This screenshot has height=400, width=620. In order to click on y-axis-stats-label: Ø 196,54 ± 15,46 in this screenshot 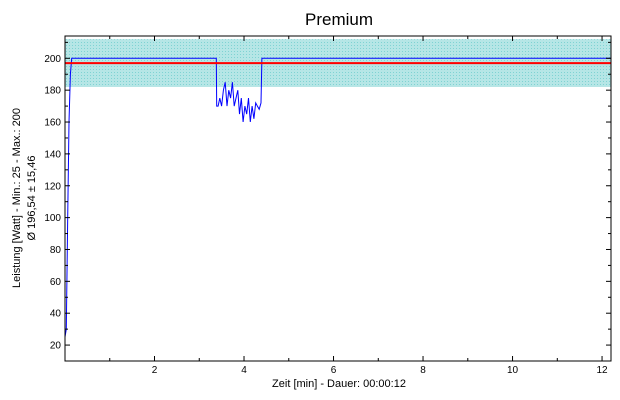, I will do `click(32, 198)`.